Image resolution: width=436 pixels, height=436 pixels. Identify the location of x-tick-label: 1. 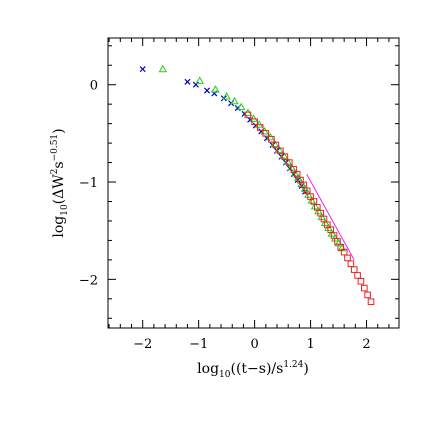
(310, 344).